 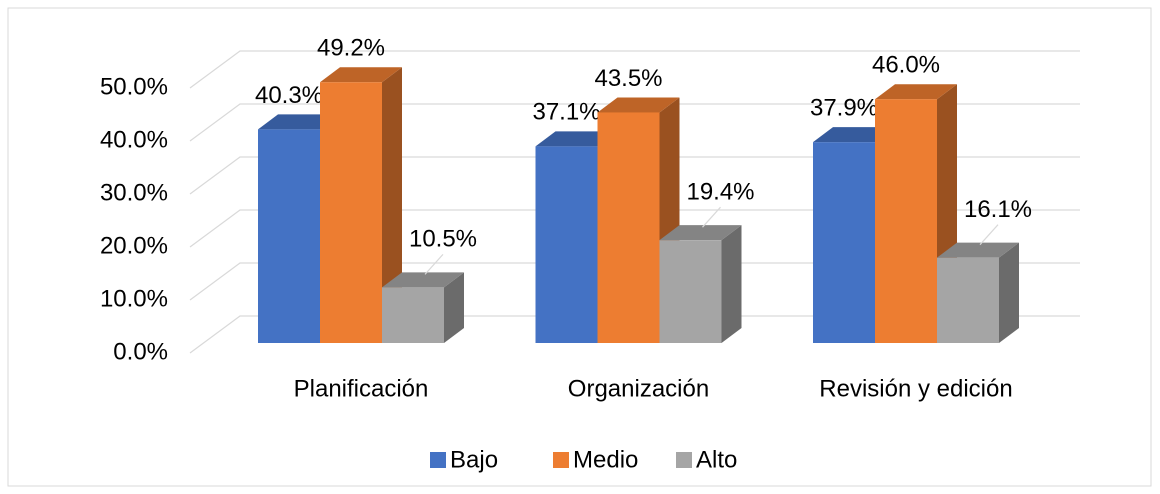 I want to click on value-label: 46.0%, so click(x=906, y=65).